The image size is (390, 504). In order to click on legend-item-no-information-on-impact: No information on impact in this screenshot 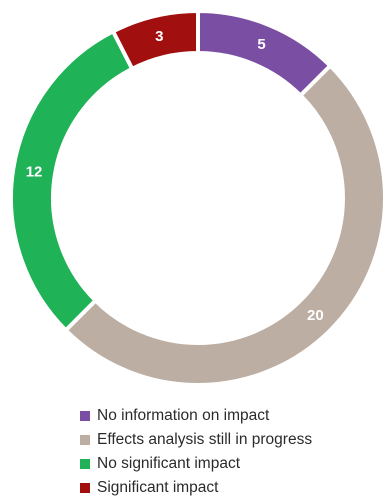, I will do `click(196, 416)`.